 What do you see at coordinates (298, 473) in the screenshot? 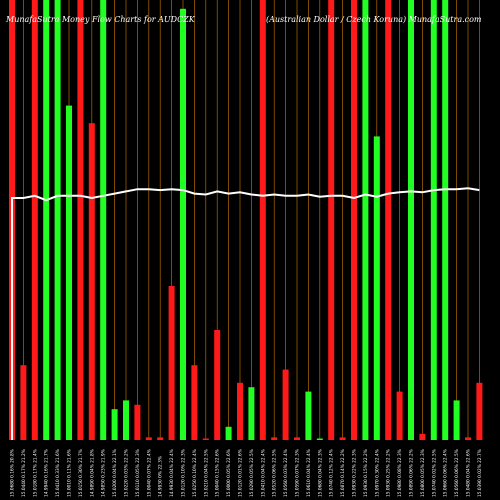
I see `x-tick-label: 15.0590 0.07% 22.3%` at bounding box center [298, 473].